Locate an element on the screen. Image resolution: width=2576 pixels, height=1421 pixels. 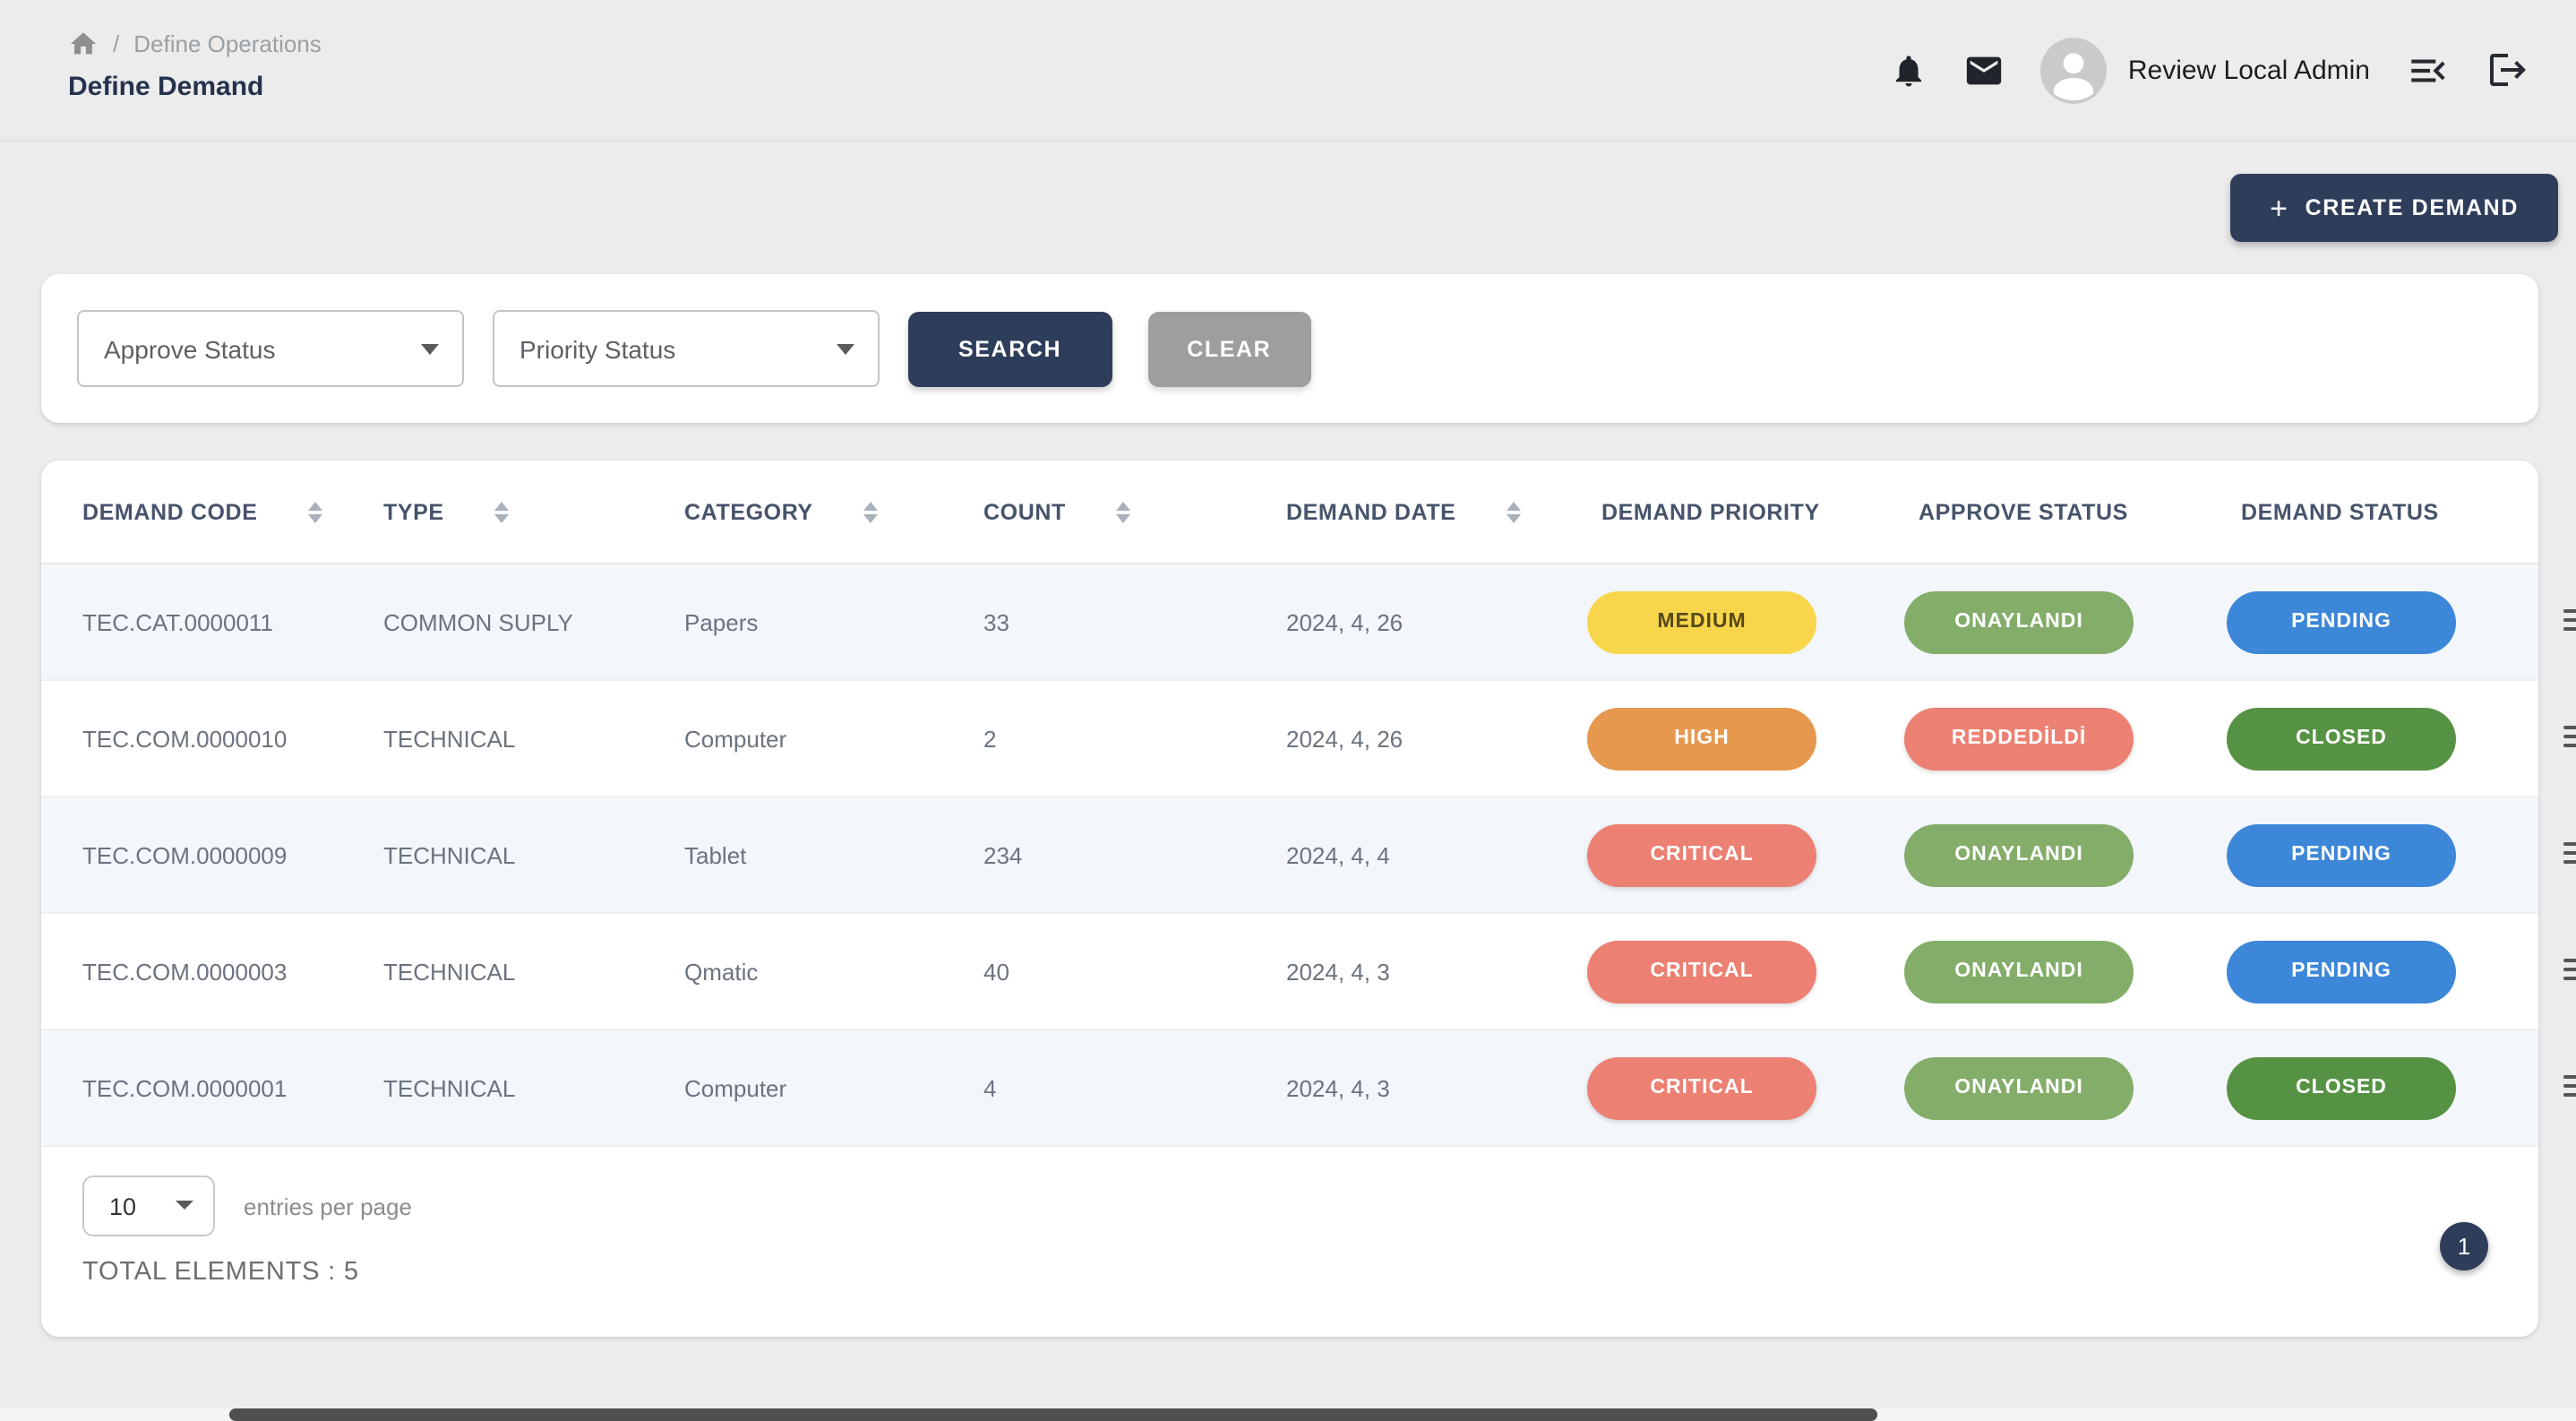
horizontal-scrollbar is located at coordinates (1053, 1414).